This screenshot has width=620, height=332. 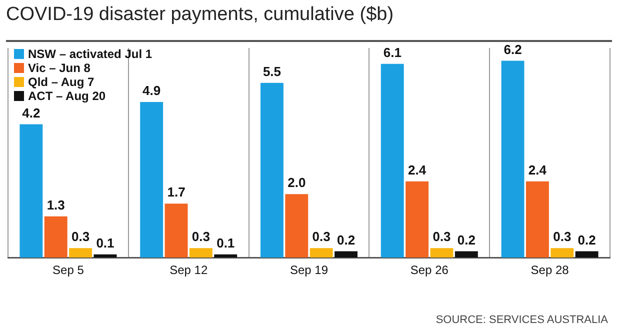 I want to click on data-label: 2.0, so click(x=297, y=182).